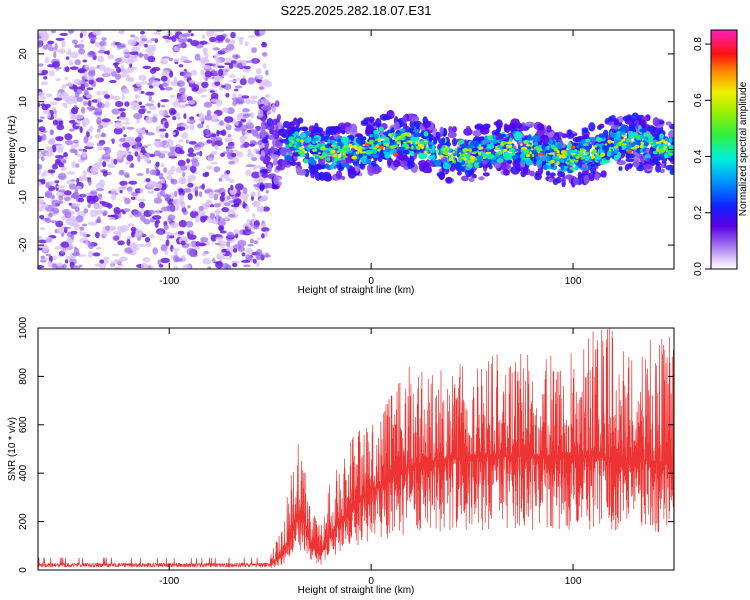 This screenshot has height=600, width=750. I want to click on colorbar-tick-label: 0.0, so click(698, 269).